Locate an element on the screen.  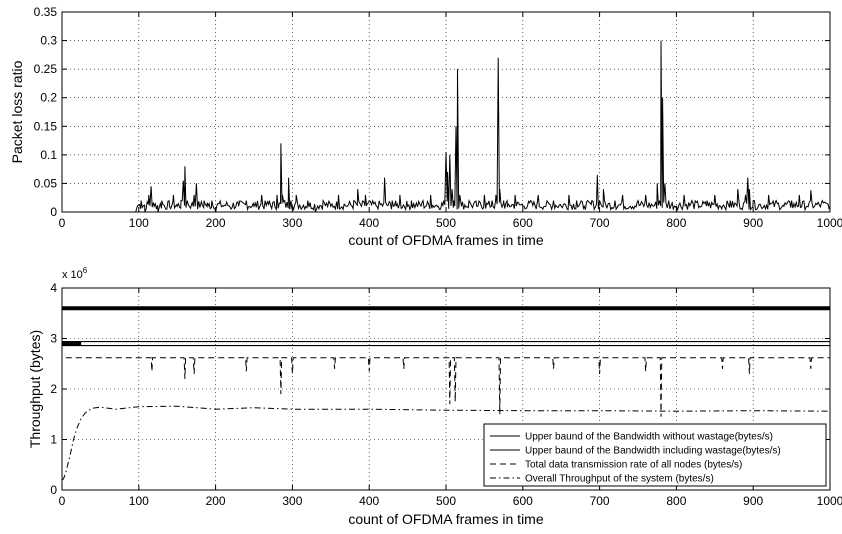
throughput-y-multiplier: x 106 is located at coordinates (75, 273).